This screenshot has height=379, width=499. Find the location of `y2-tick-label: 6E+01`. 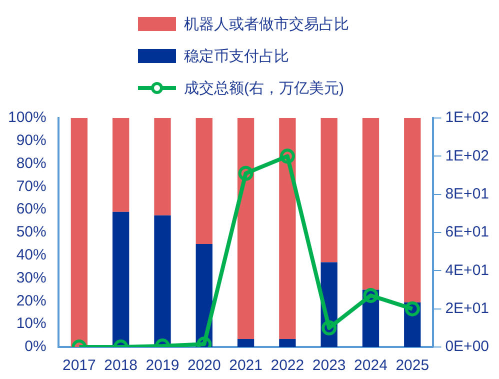

y2-tick-label: 6E+01 is located at coordinates (467, 232).